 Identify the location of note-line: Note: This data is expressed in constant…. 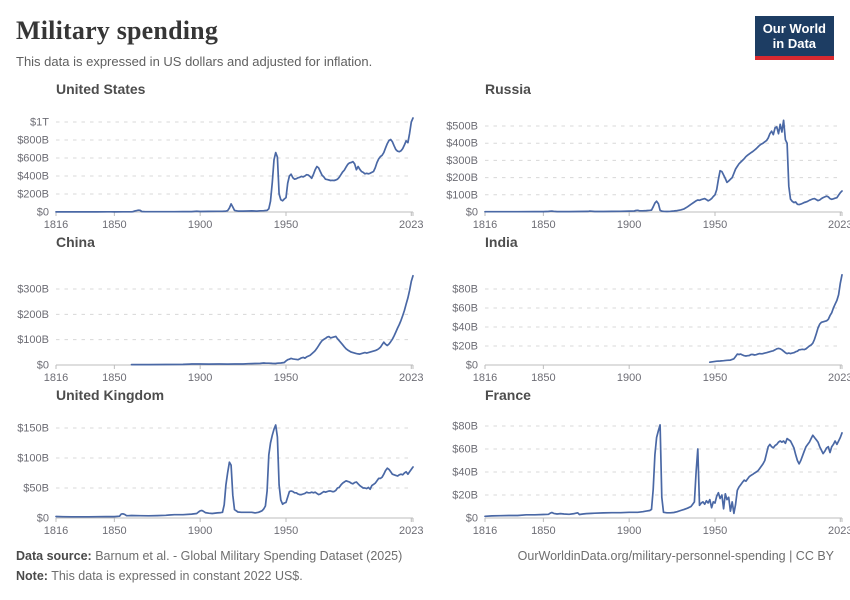
(209, 576).